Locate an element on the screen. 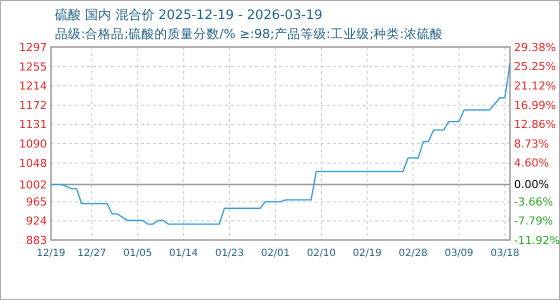 Image resolution: width=560 pixels, height=300 pixels. y-tick-label: 1172 is located at coordinates (33, 105).